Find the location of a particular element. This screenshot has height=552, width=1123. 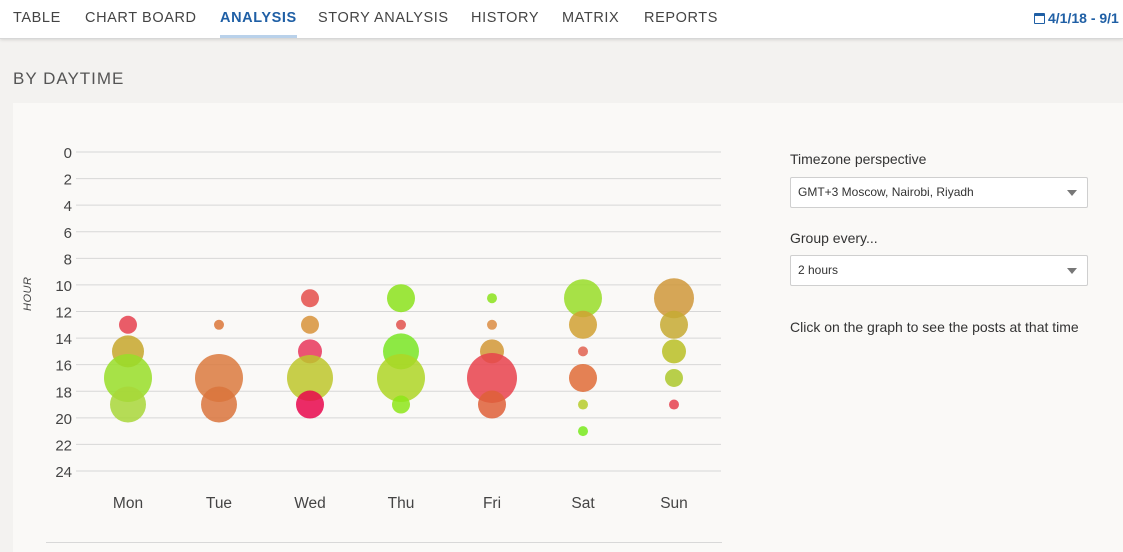

divider is located at coordinates (384, 542).